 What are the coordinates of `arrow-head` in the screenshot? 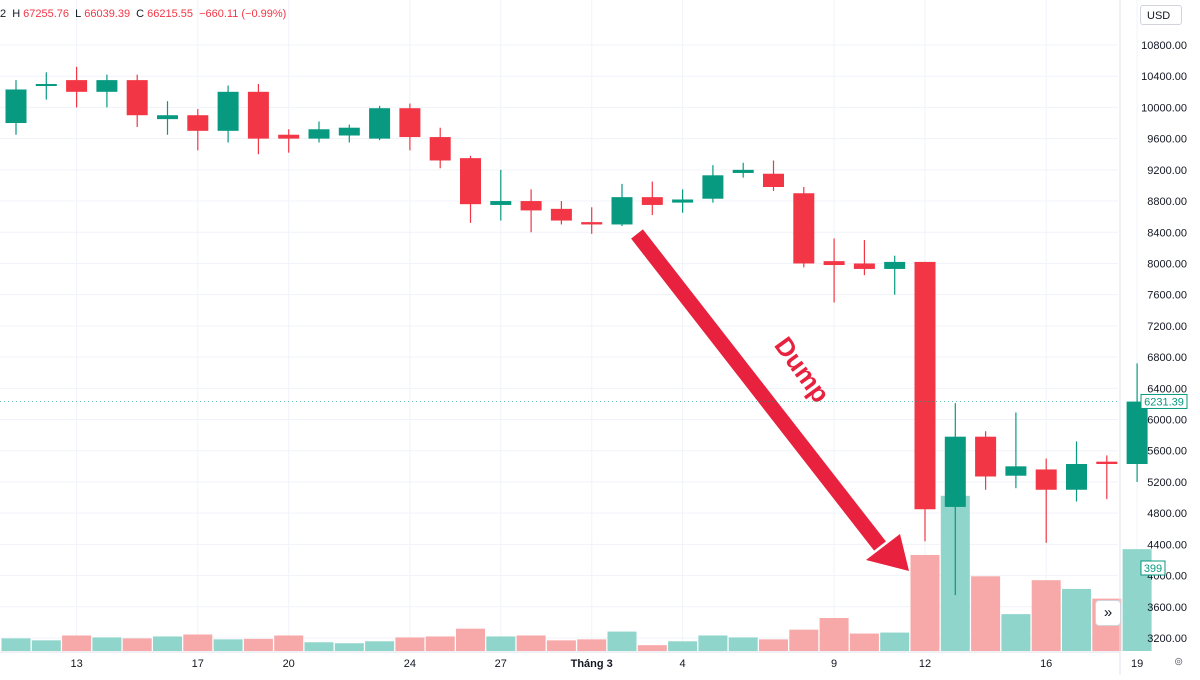 It's located at (887, 552).